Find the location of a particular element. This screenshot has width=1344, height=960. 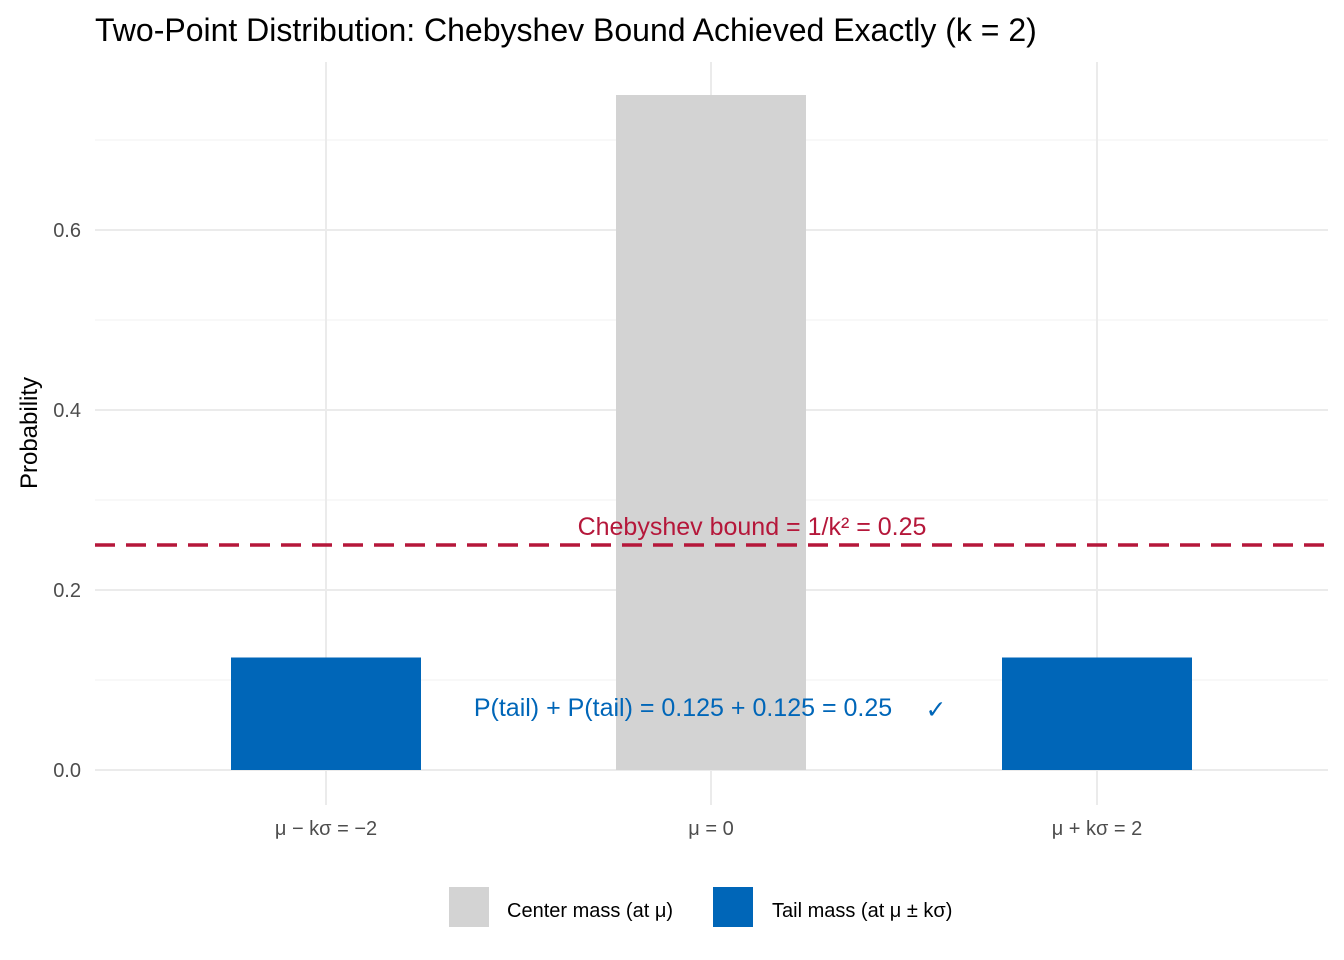

x-tick-label: μ + kσ = 2 is located at coordinates (1097, 829).